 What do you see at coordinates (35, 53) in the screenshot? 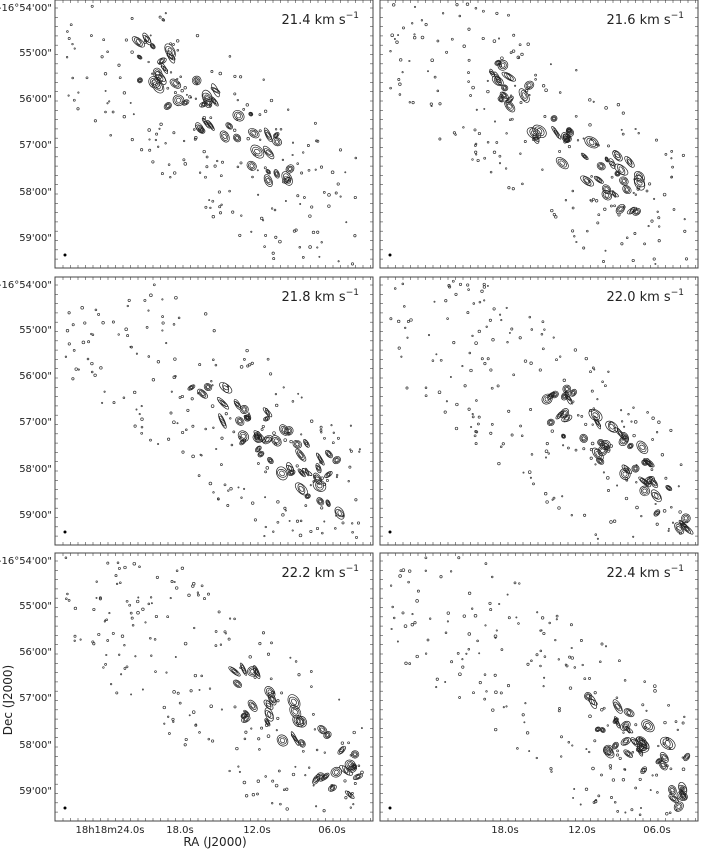
I see `y-tick-label: 55'00"` at bounding box center [35, 53].